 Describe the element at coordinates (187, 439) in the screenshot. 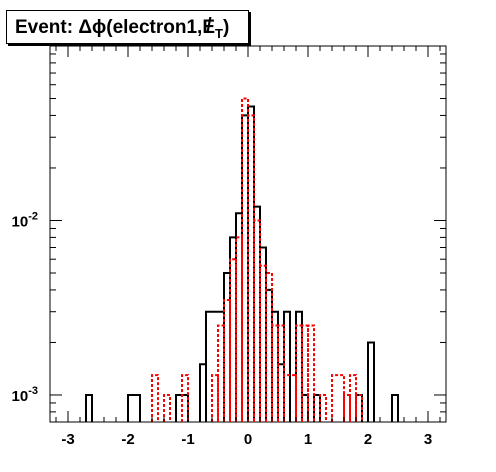

I see `x-tick-label-3: -1` at that location.